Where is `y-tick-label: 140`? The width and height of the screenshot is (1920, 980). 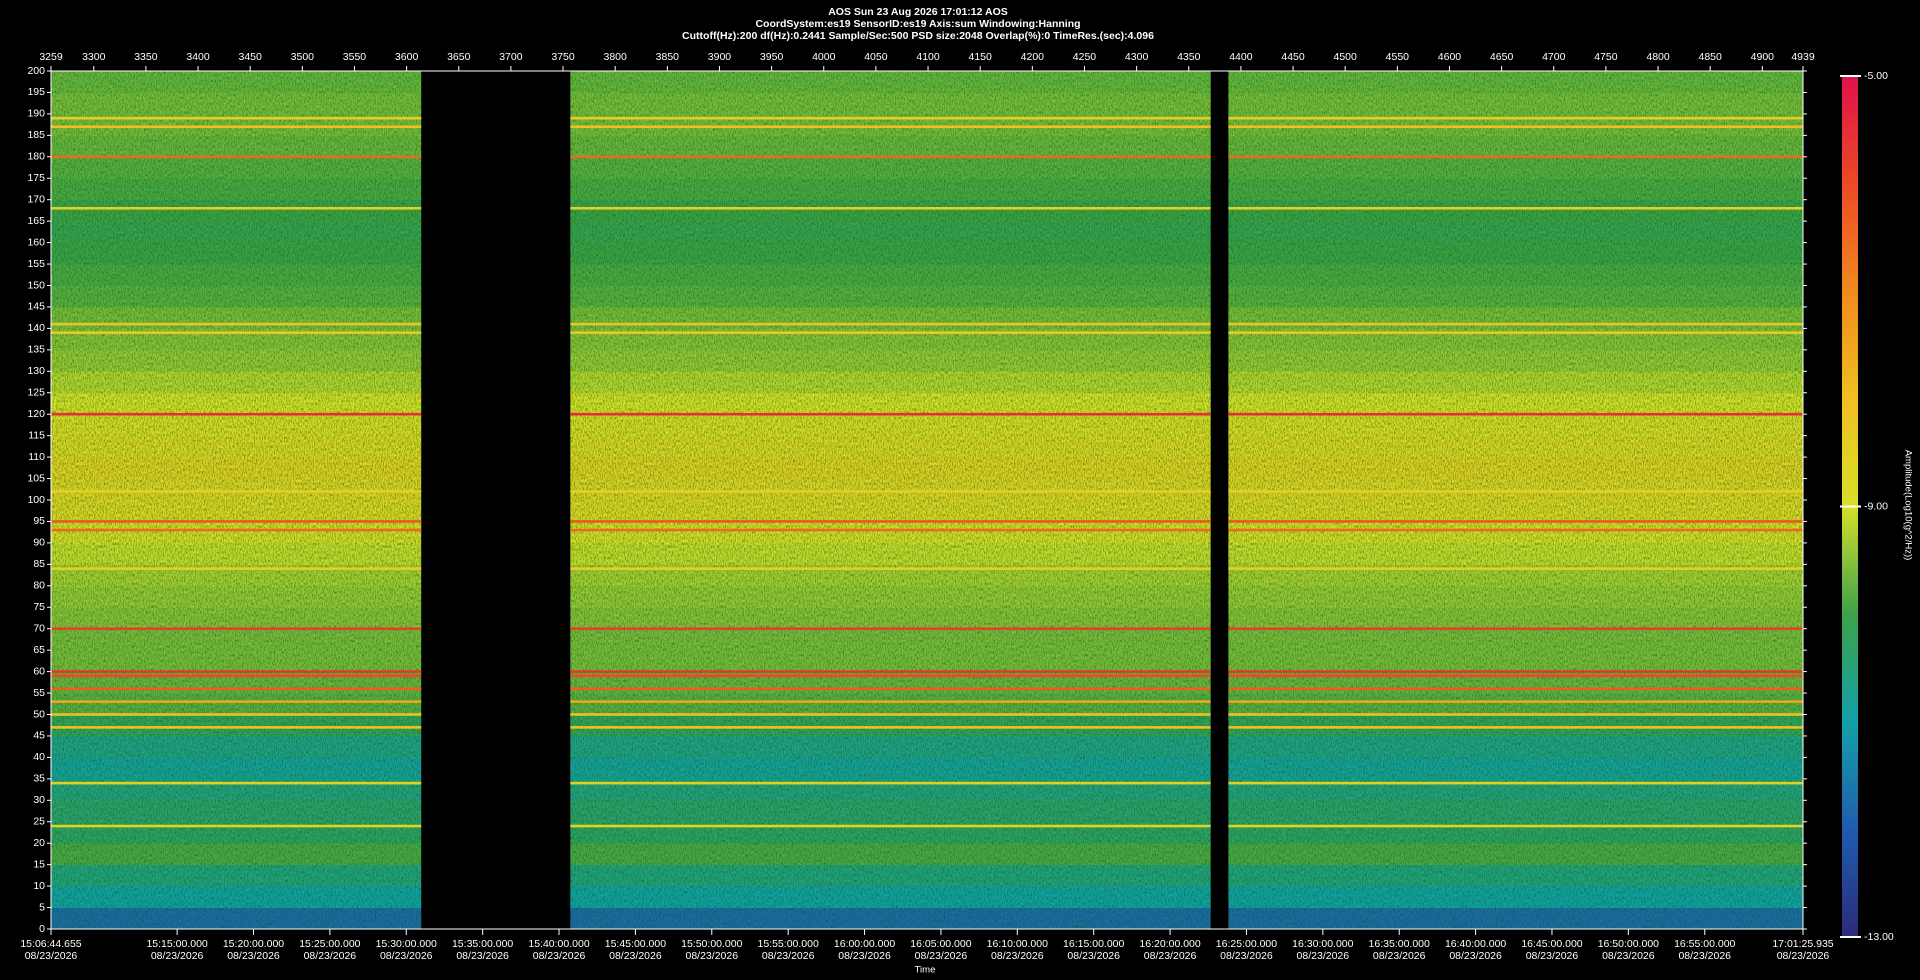
y-tick-label: 140 is located at coordinates (36, 328).